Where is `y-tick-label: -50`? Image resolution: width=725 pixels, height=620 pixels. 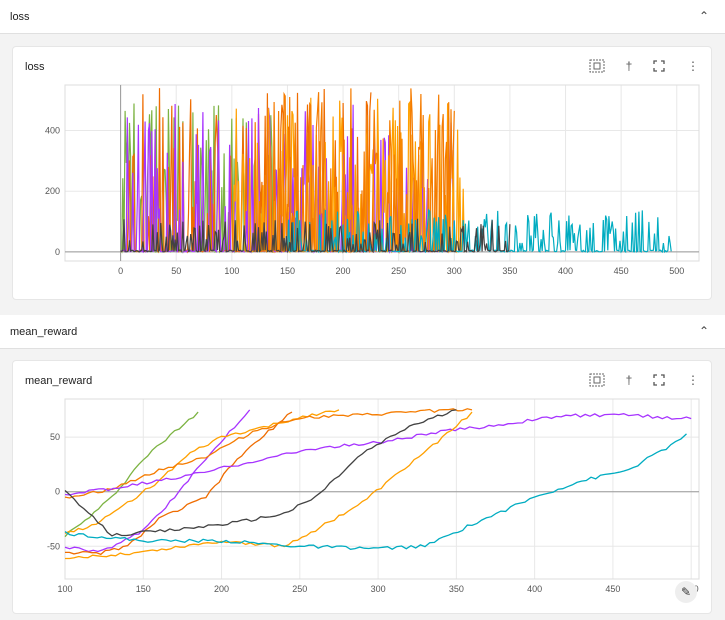
y-tick-label: -50 is located at coordinates (53, 546).